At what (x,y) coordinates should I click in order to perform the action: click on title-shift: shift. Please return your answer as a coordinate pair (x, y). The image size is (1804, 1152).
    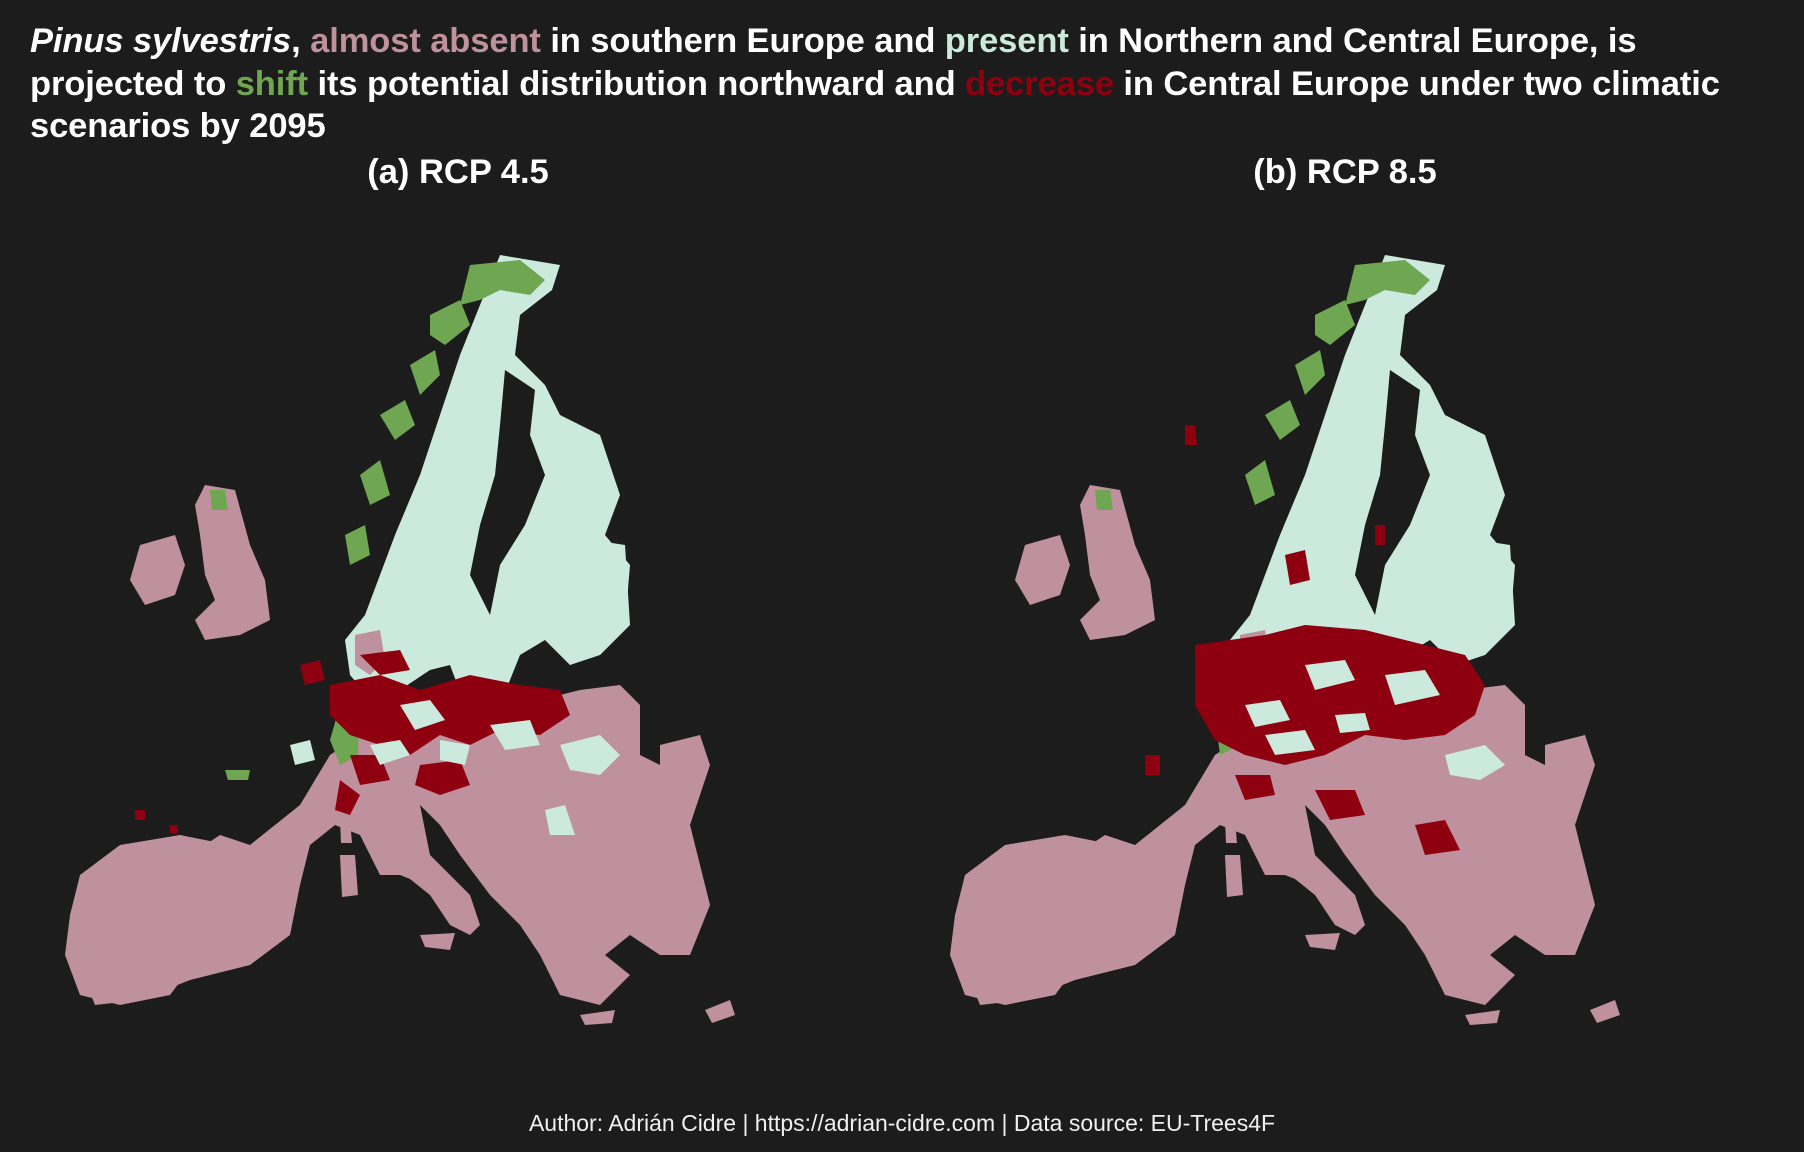
    Looking at the image, I should click on (272, 83).